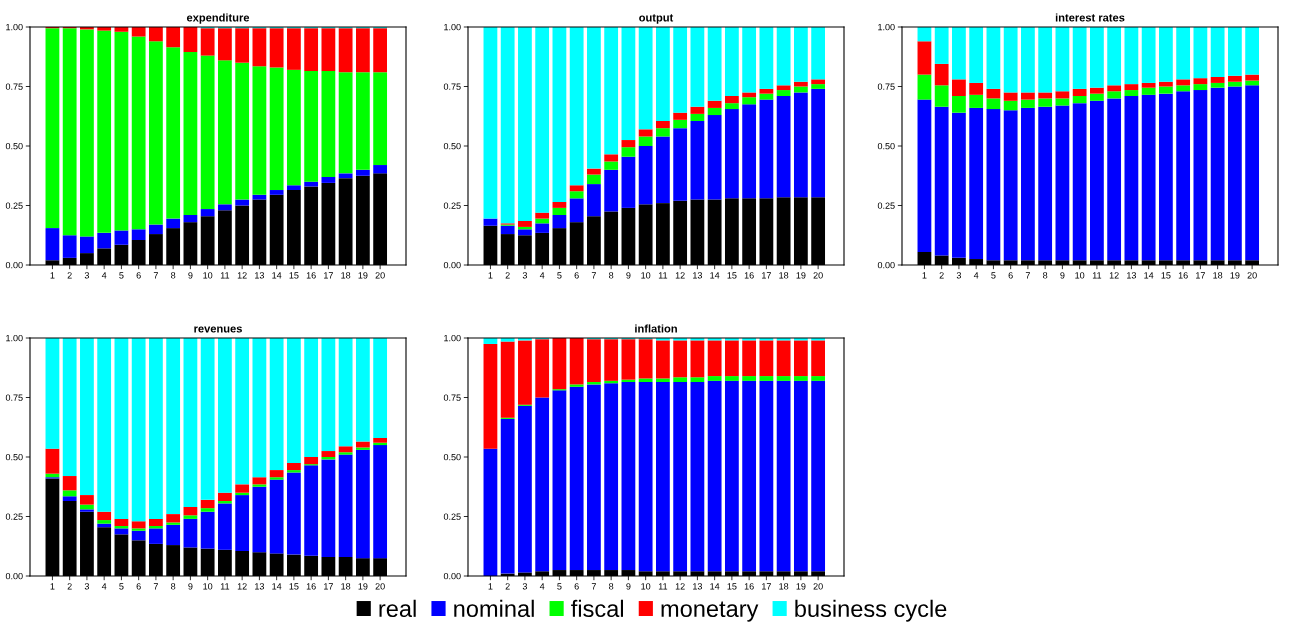 This screenshot has width=1304, height=643. Describe the element at coordinates (871, 610) in the screenshot. I see `legend-label: business cycle` at that location.